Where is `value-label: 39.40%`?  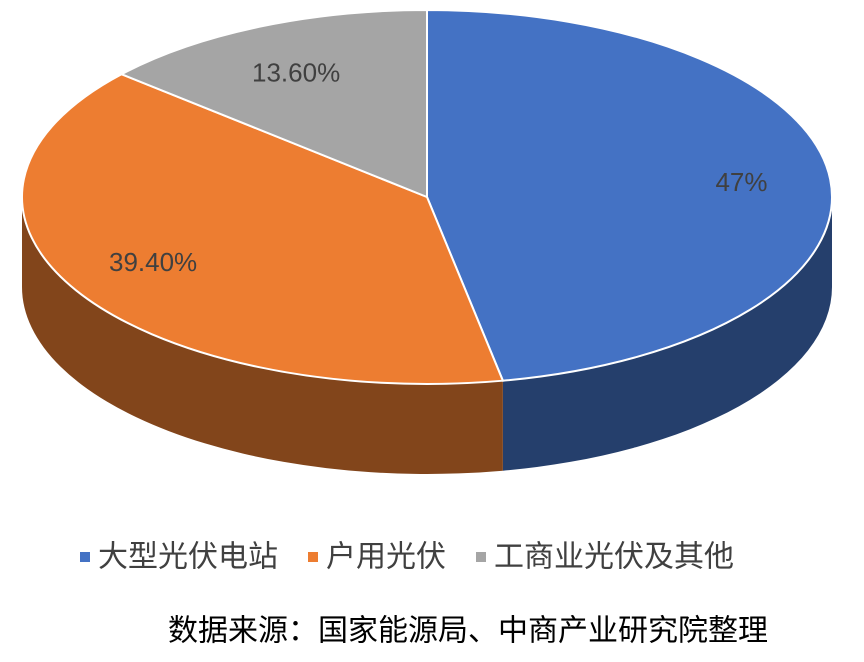 value-label: 39.40% is located at coordinates (153, 262).